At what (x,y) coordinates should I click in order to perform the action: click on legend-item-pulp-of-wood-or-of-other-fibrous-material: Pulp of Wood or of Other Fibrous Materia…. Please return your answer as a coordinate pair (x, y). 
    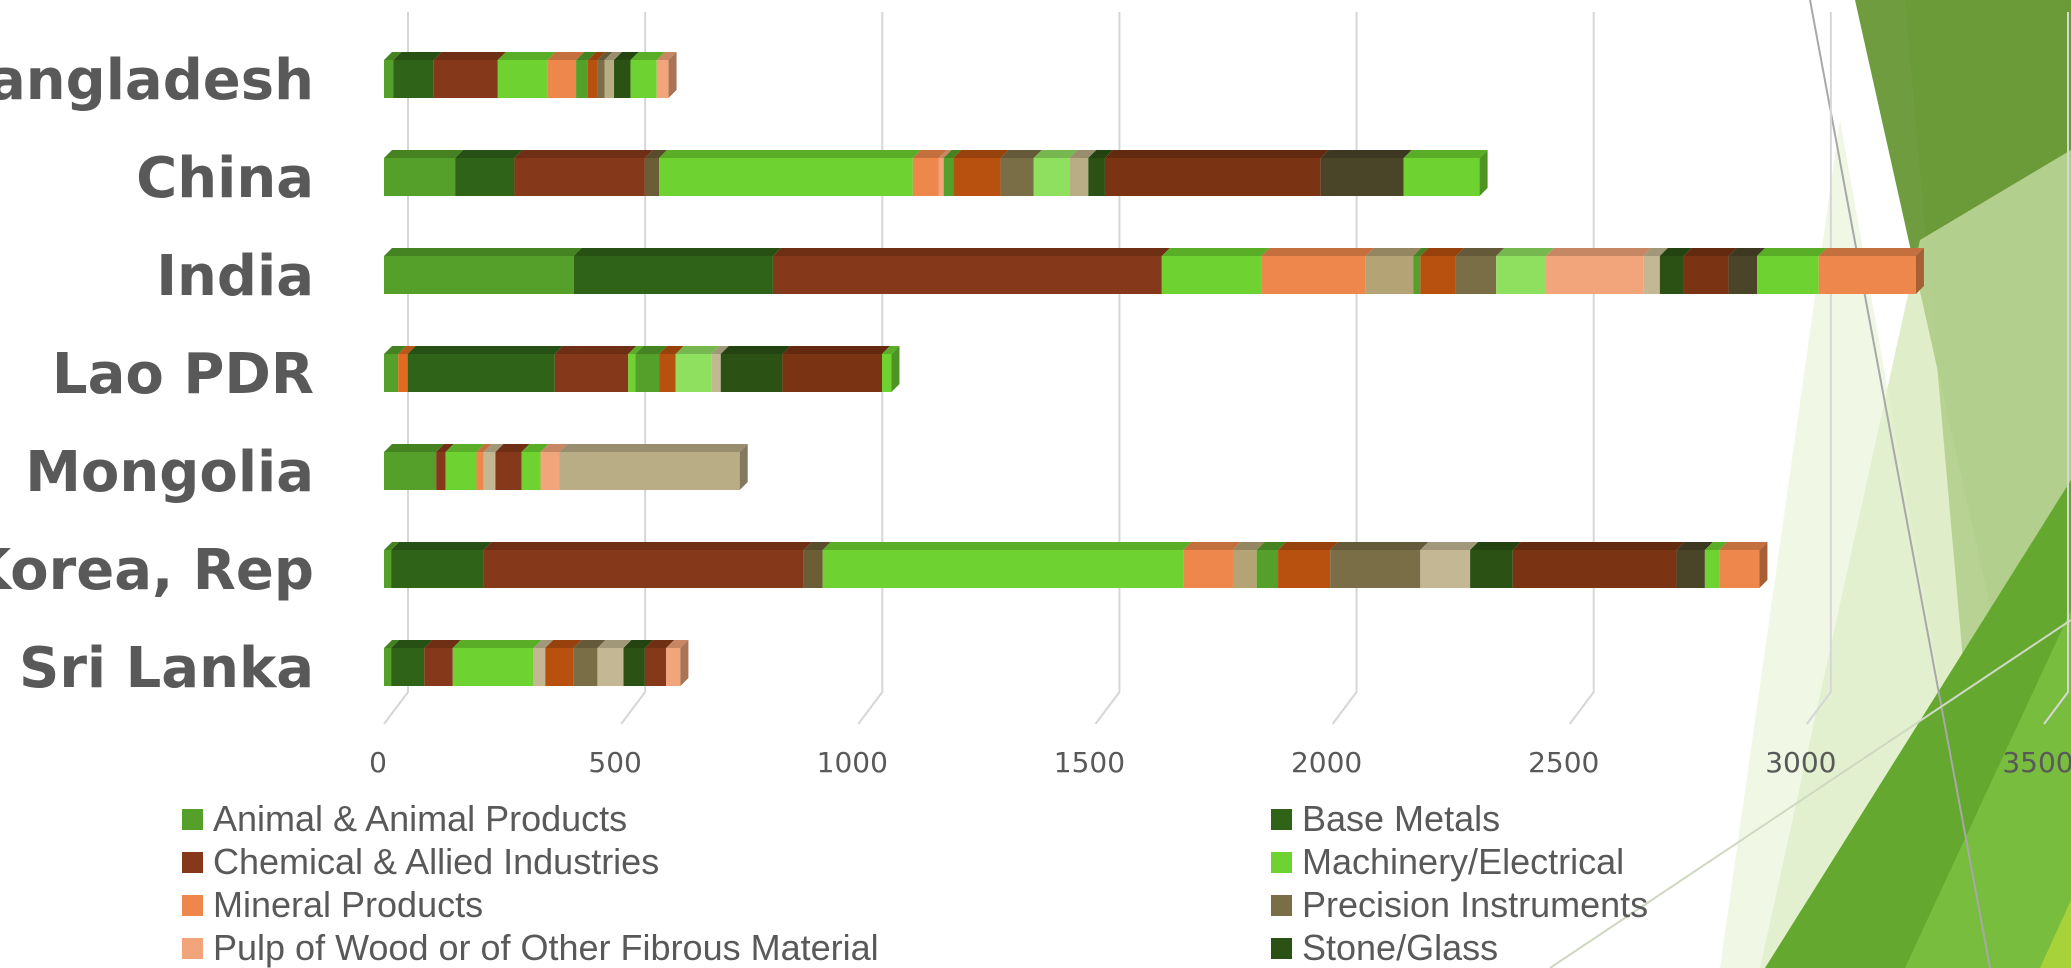
    Looking at the image, I should click on (530, 947).